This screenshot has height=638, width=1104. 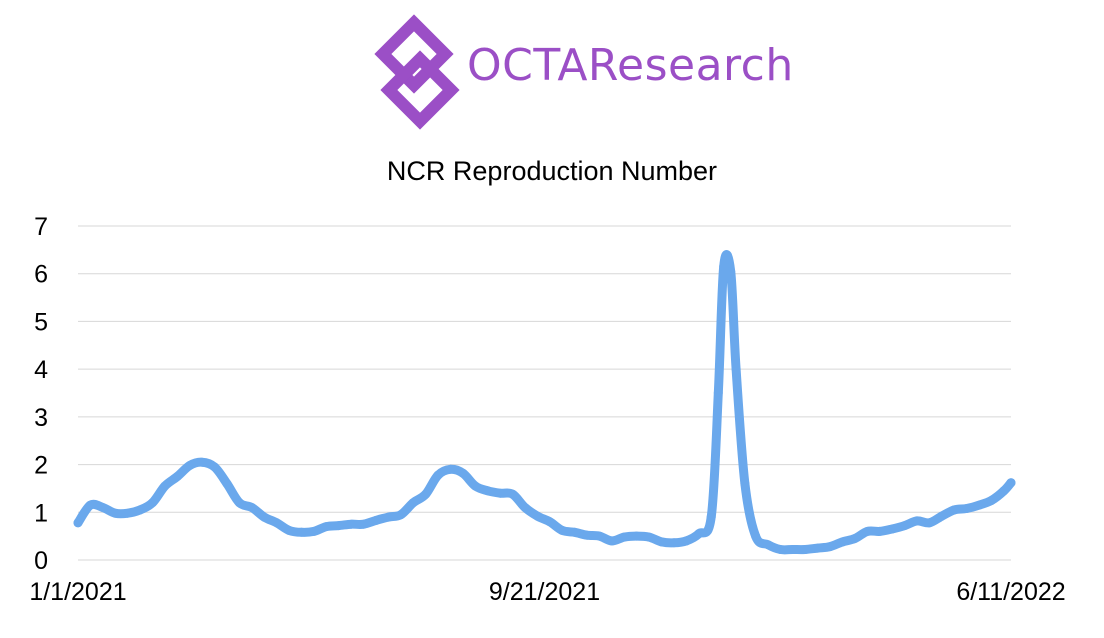 I want to click on logo-text: OCTAResearch, so click(x=630, y=65).